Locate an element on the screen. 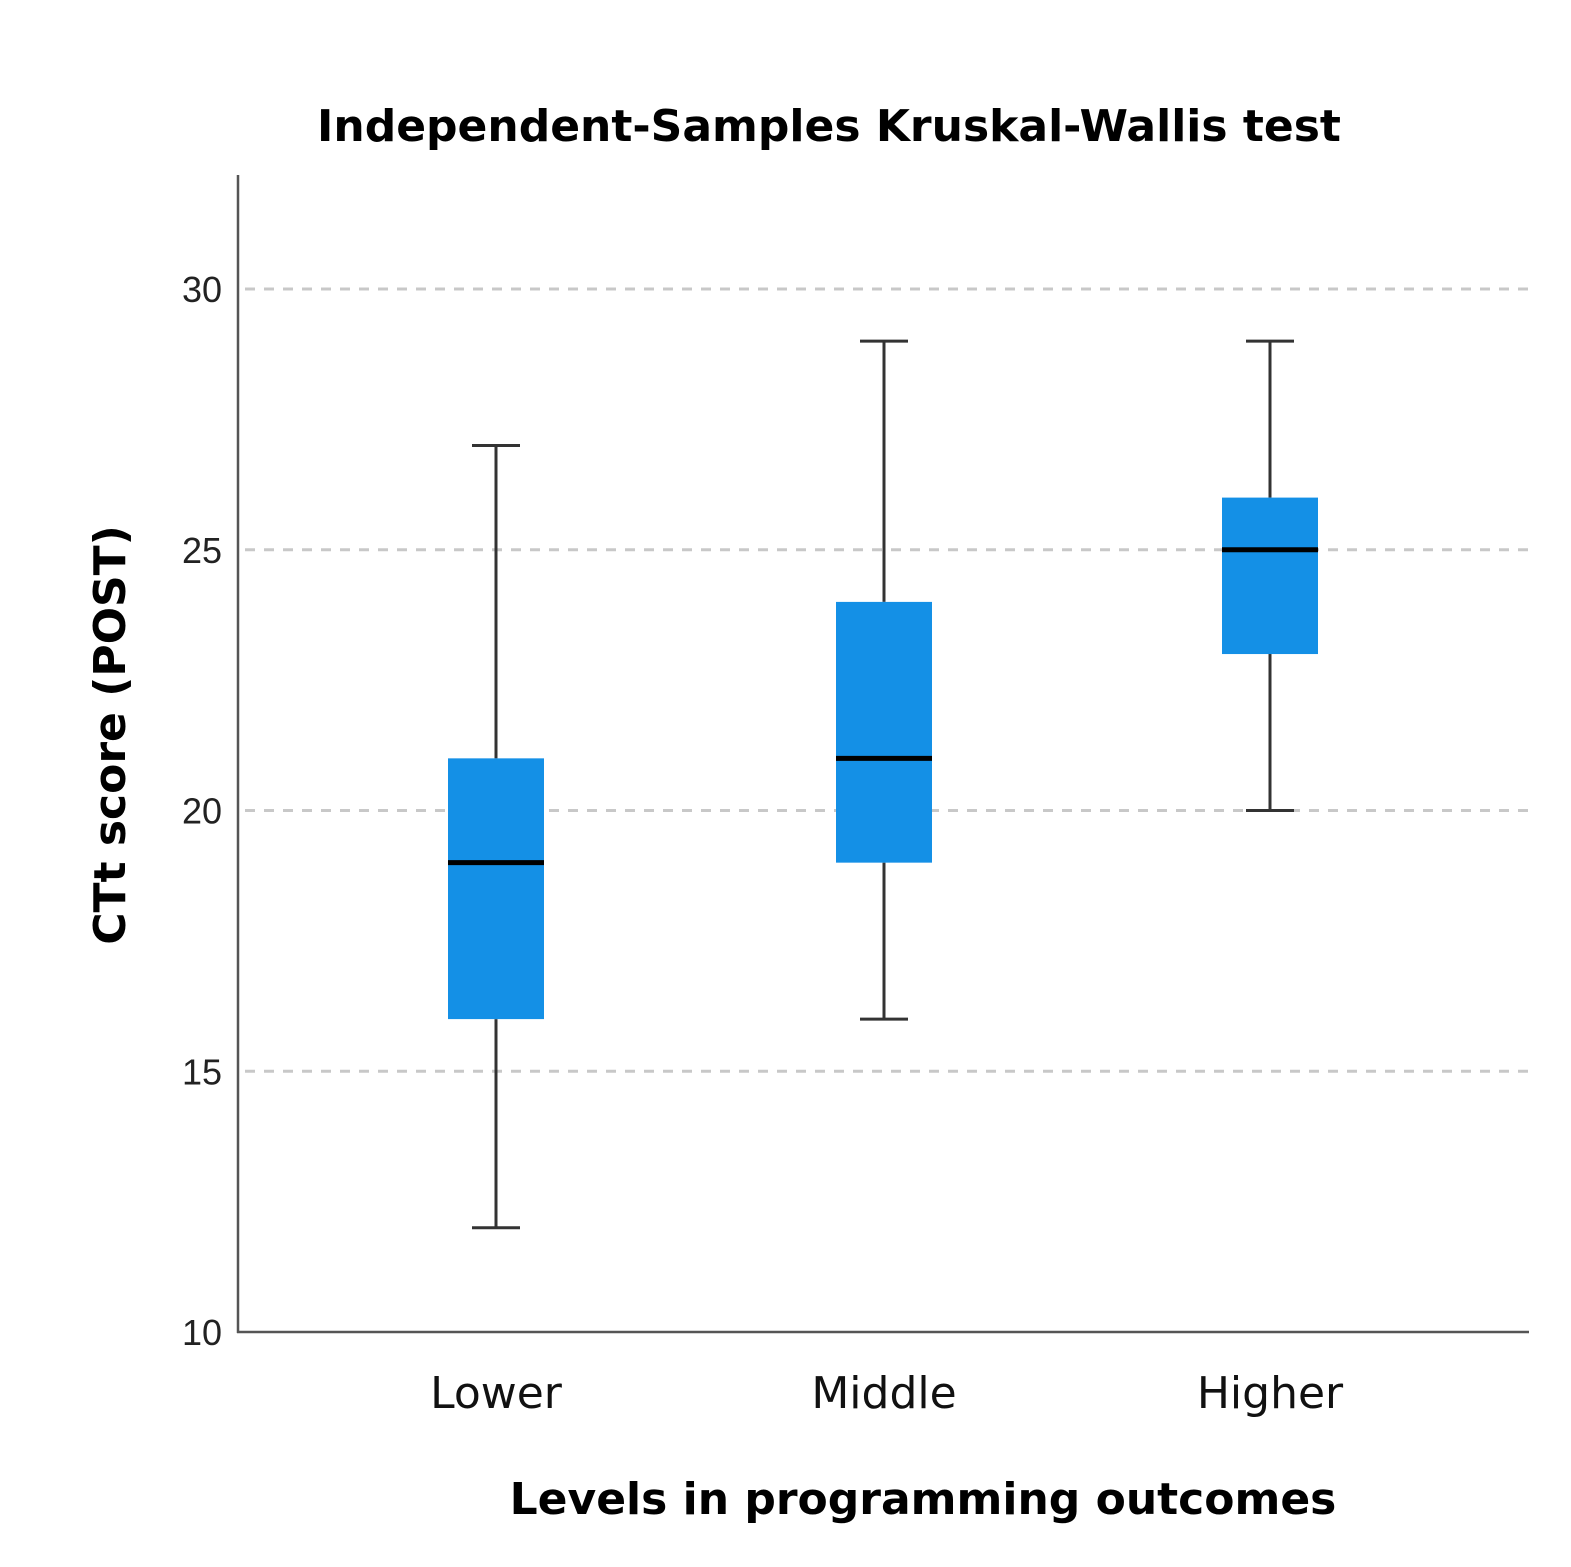 This screenshot has height=1567, width=1571. box-middle is located at coordinates (884, 680).